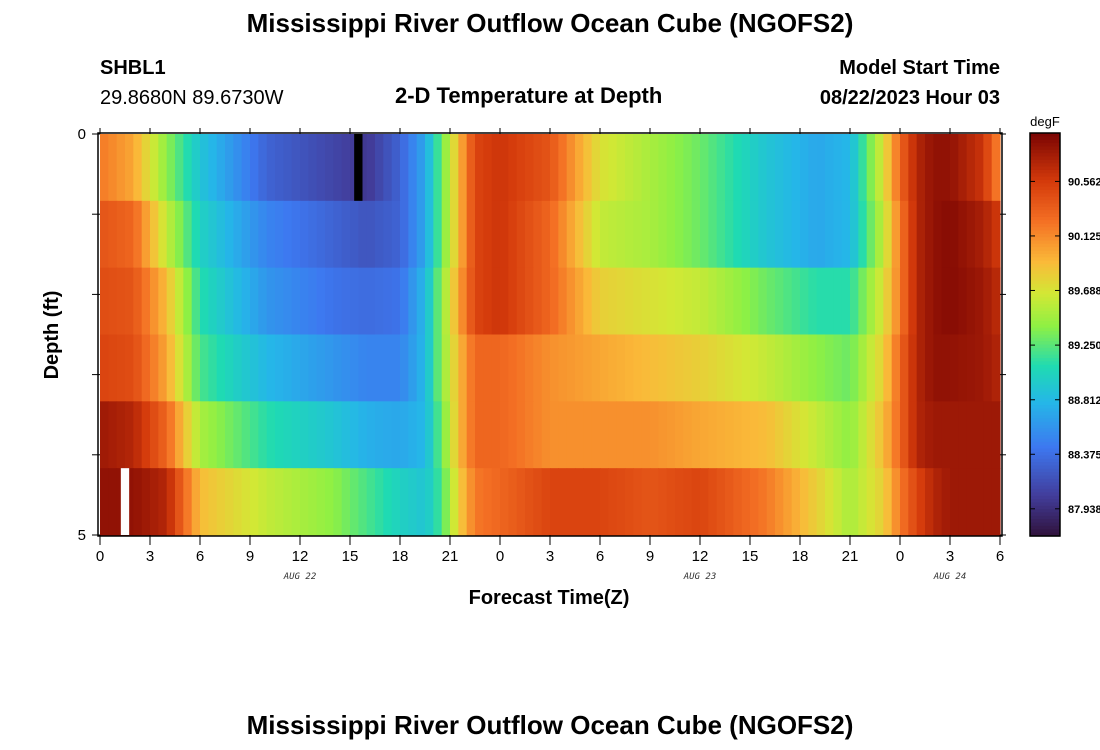  I want to click on x-tick-label: 15, so click(750, 556).